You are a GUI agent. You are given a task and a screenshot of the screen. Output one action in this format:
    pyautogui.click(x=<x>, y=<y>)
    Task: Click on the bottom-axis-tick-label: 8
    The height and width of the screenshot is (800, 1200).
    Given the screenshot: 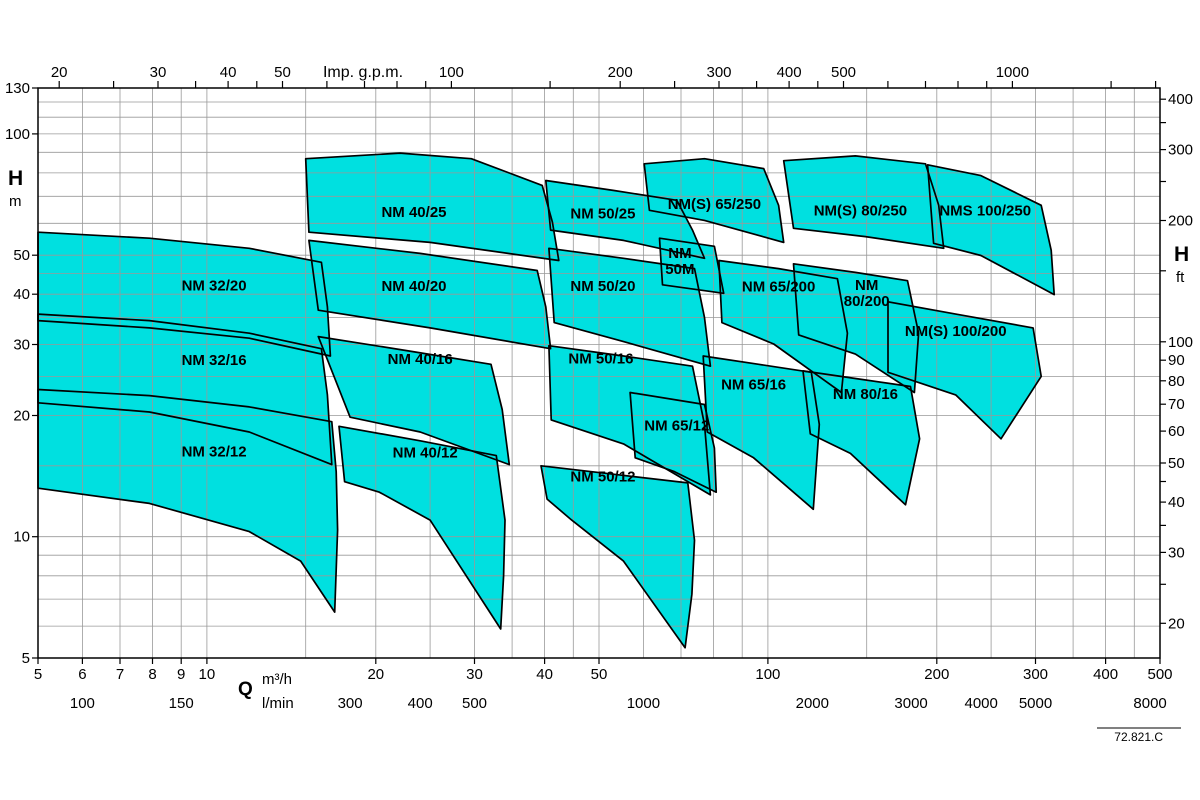 What is the action you would take?
    pyautogui.click(x=152, y=674)
    